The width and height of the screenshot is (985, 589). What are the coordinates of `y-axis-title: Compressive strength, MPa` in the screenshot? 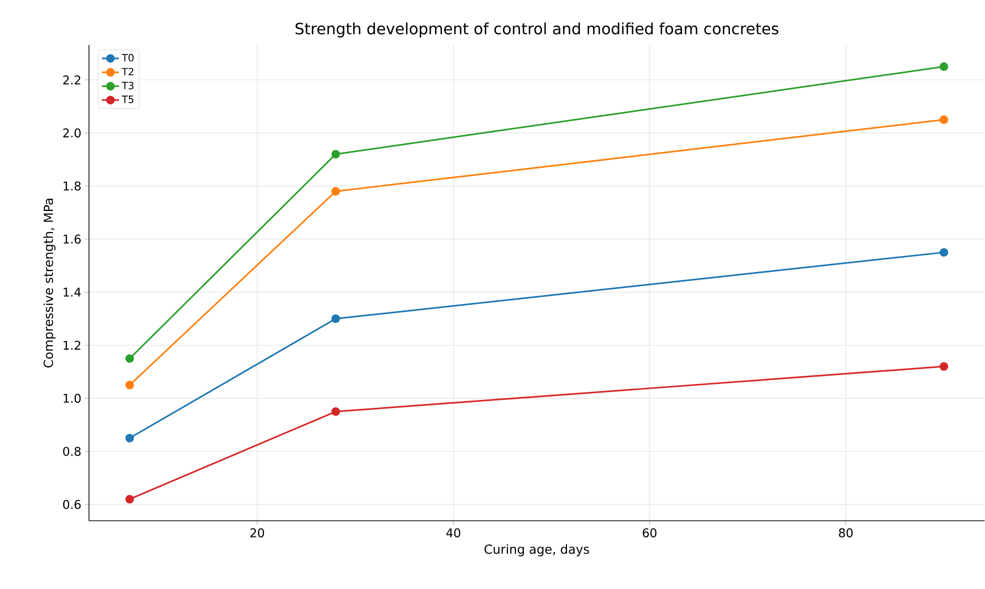 It's located at (49, 283).